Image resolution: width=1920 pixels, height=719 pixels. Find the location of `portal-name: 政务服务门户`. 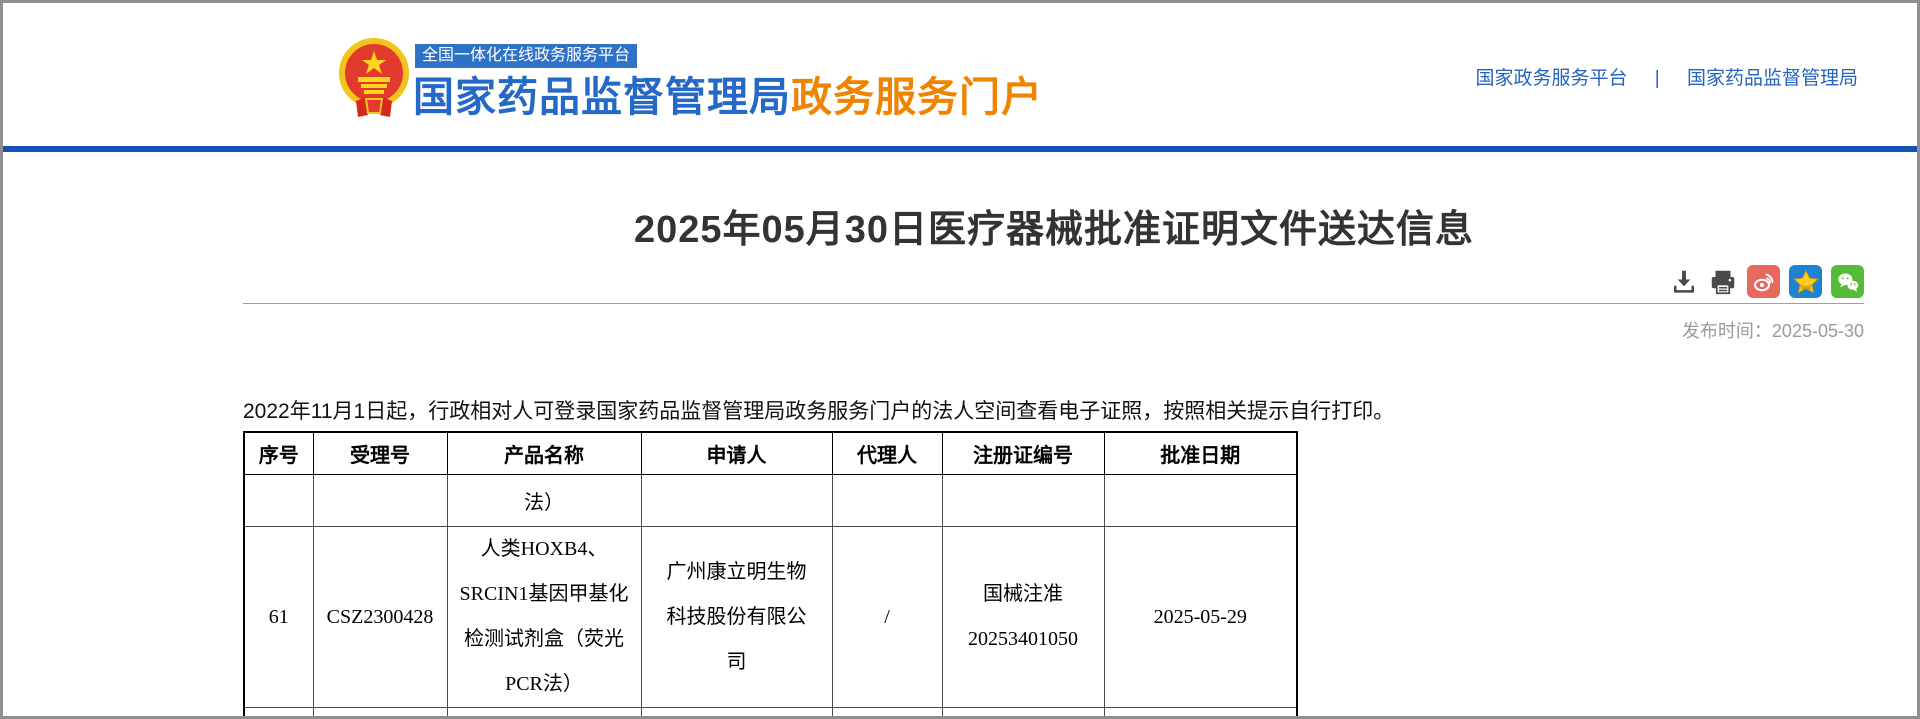

portal-name: 政务服务门户 is located at coordinates (917, 97).